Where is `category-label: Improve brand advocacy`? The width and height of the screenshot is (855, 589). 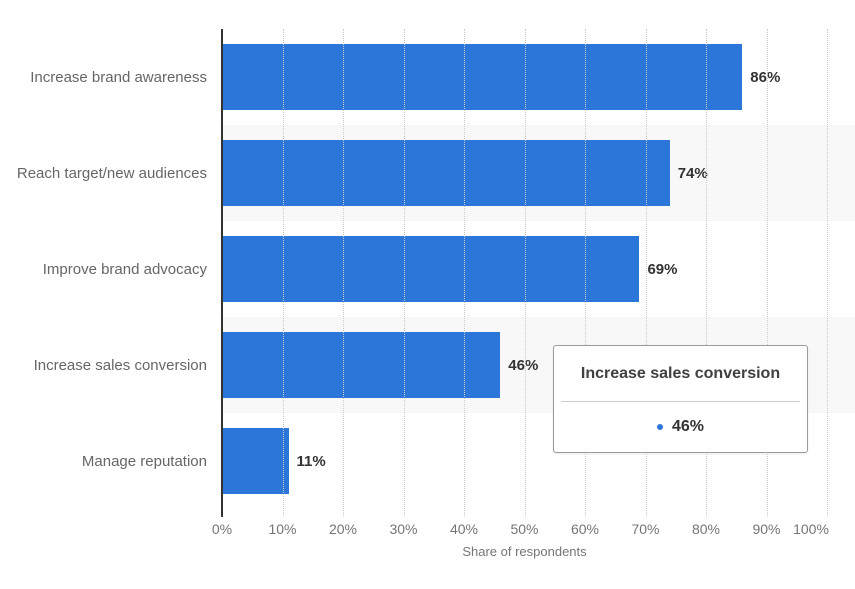 category-label: Improve brand advocacy is located at coordinates (124, 269).